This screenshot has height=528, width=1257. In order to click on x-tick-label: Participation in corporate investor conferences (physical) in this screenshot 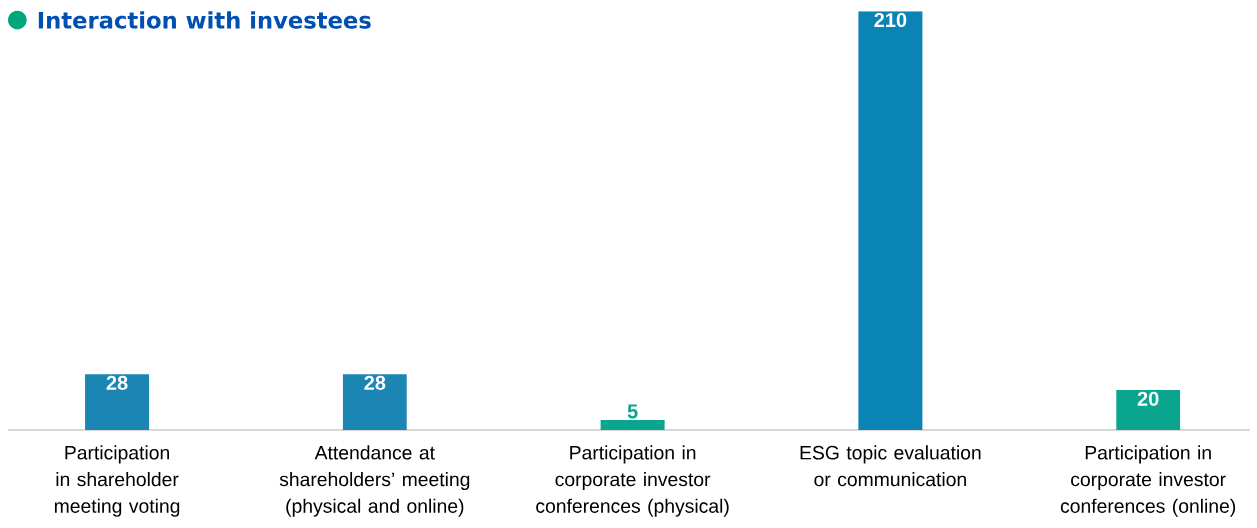, I will do `click(632, 481)`.